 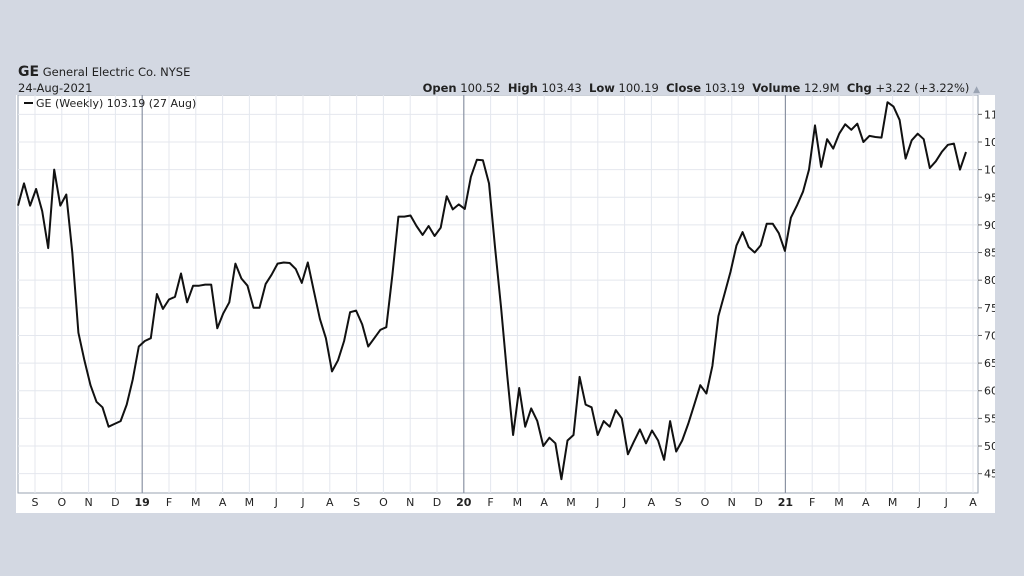 I want to click on ticker-symbol: GE, so click(x=29, y=72).